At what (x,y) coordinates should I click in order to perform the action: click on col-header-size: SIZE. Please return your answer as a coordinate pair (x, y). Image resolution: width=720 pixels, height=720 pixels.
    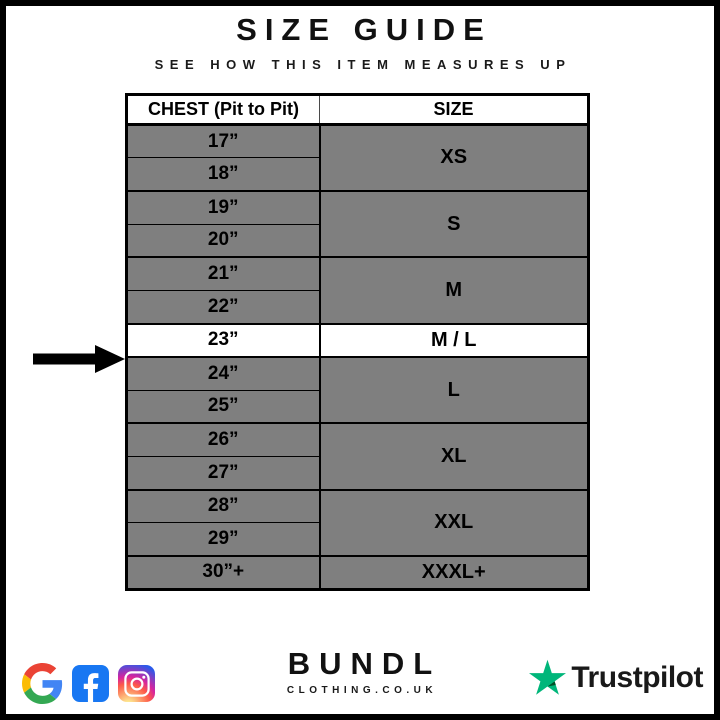
    Looking at the image, I should click on (454, 110).